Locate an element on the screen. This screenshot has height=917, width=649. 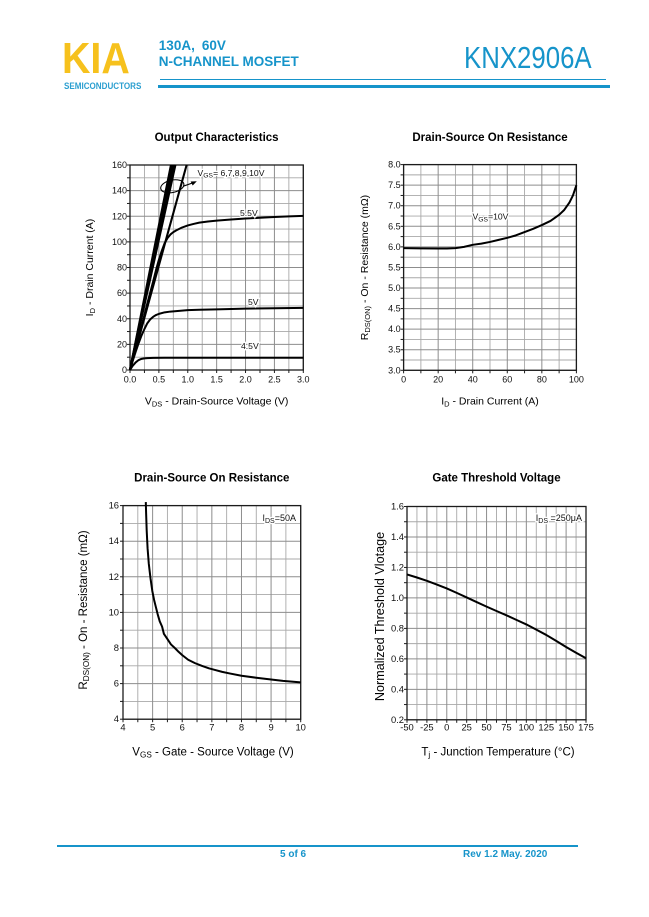
svg-text: 3.5 is located at coordinates (394, 350).